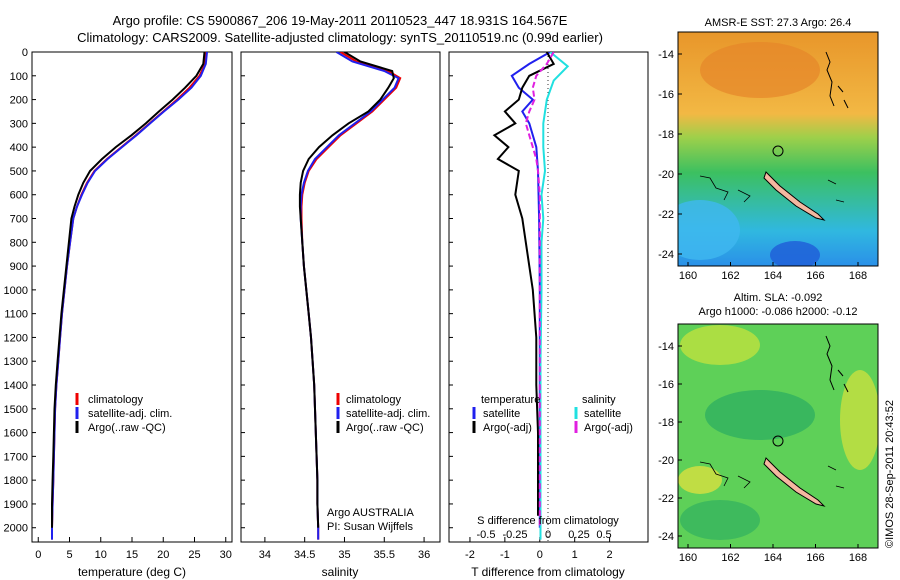 The width and height of the screenshot is (900, 580). Describe the element at coordinates (548, 535) in the screenshot. I see `s-tick-label: 0` at that location.